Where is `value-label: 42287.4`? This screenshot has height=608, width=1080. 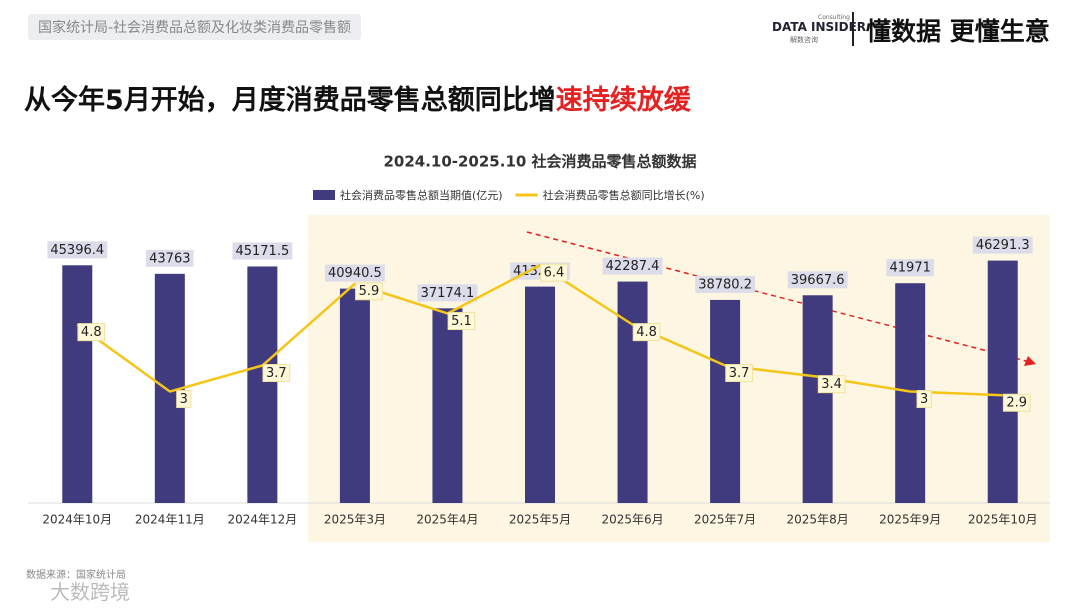 value-label: 42287.4 is located at coordinates (633, 266).